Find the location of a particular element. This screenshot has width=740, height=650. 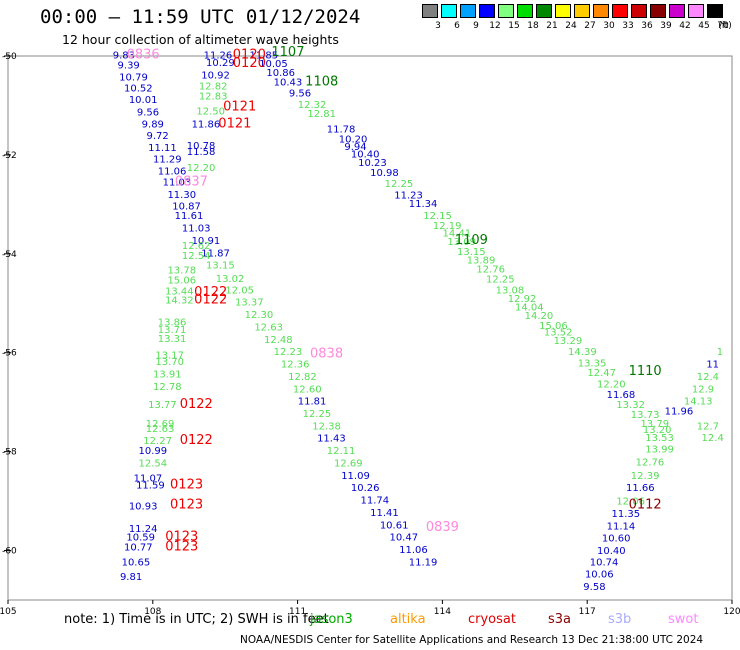

wave-height-label: 11.81 is located at coordinates (312, 402).